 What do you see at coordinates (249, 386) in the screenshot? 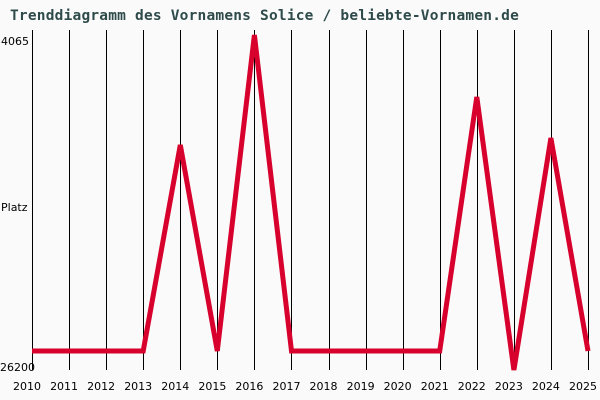
I see `x-tick-label: 2016` at bounding box center [249, 386].